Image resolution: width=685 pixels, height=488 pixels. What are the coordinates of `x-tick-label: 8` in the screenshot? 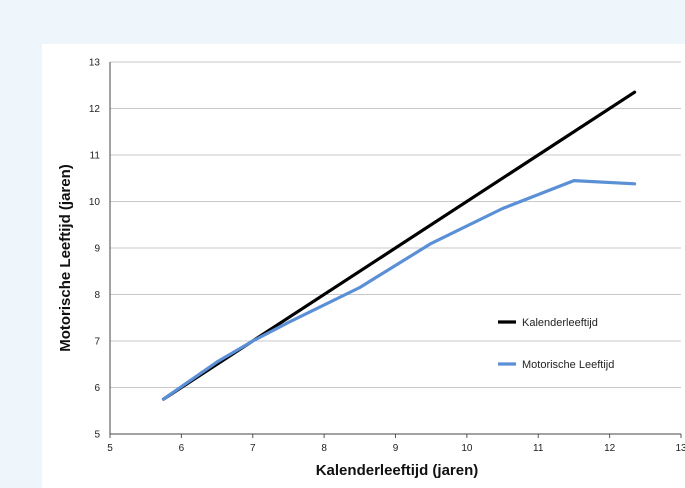 It's located at (324, 448).